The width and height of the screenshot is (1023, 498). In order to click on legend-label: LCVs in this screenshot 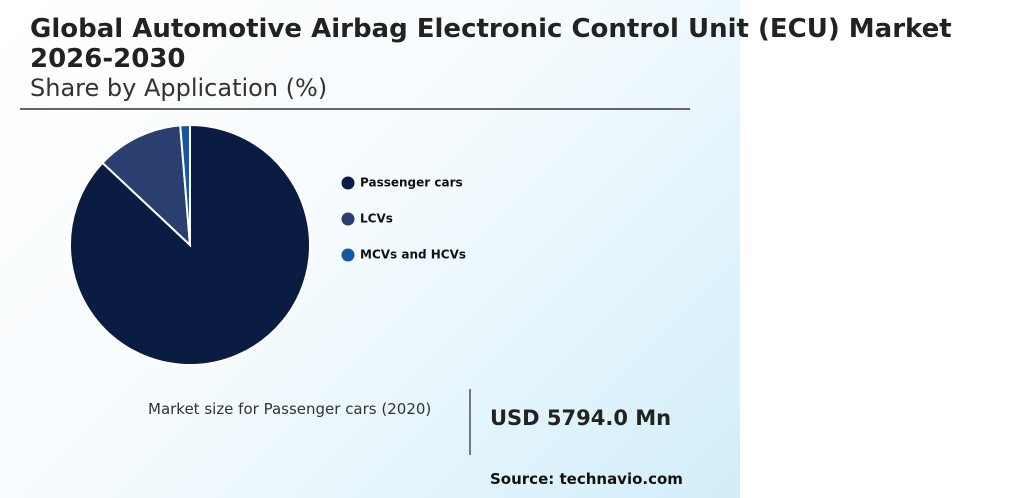, I will do `click(376, 219)`.